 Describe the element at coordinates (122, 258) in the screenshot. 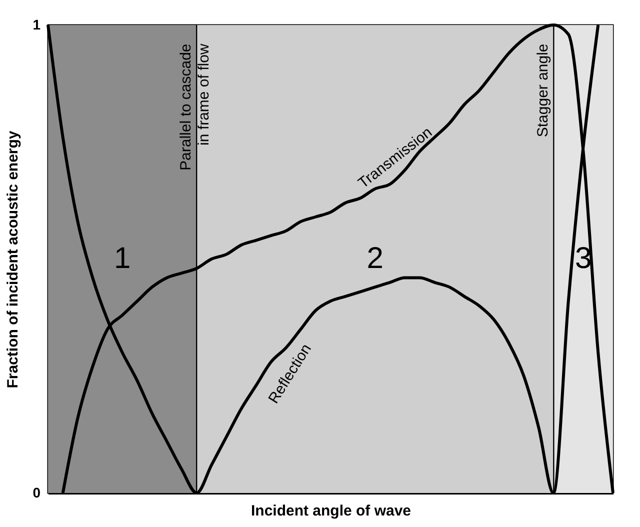

I see `annotation: 1` at that location.